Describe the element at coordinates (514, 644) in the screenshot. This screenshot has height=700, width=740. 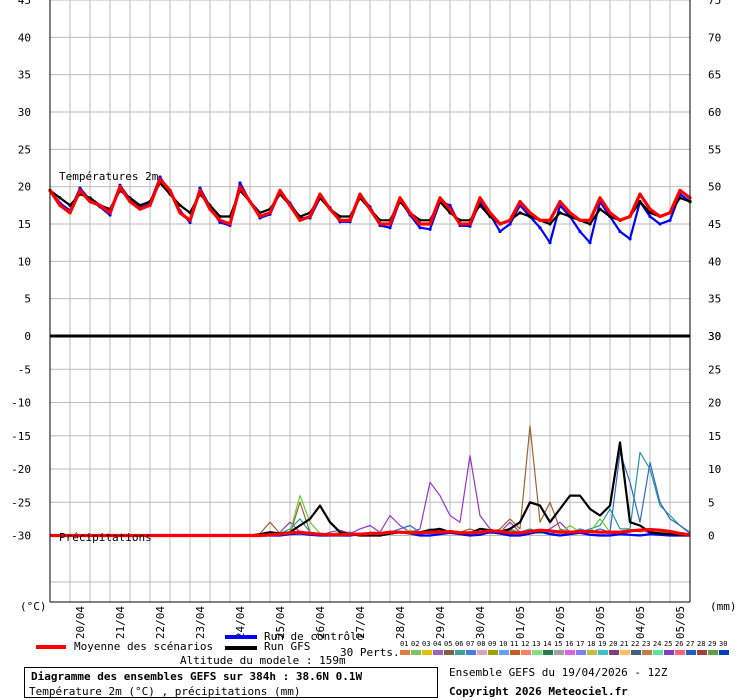
I see `pert-number: 11` at that location.